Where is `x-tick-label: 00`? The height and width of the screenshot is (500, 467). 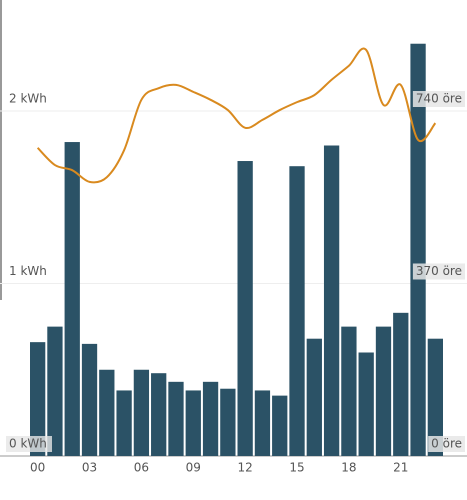
x-tick-label: 00 is located at coordinates (37, 468).